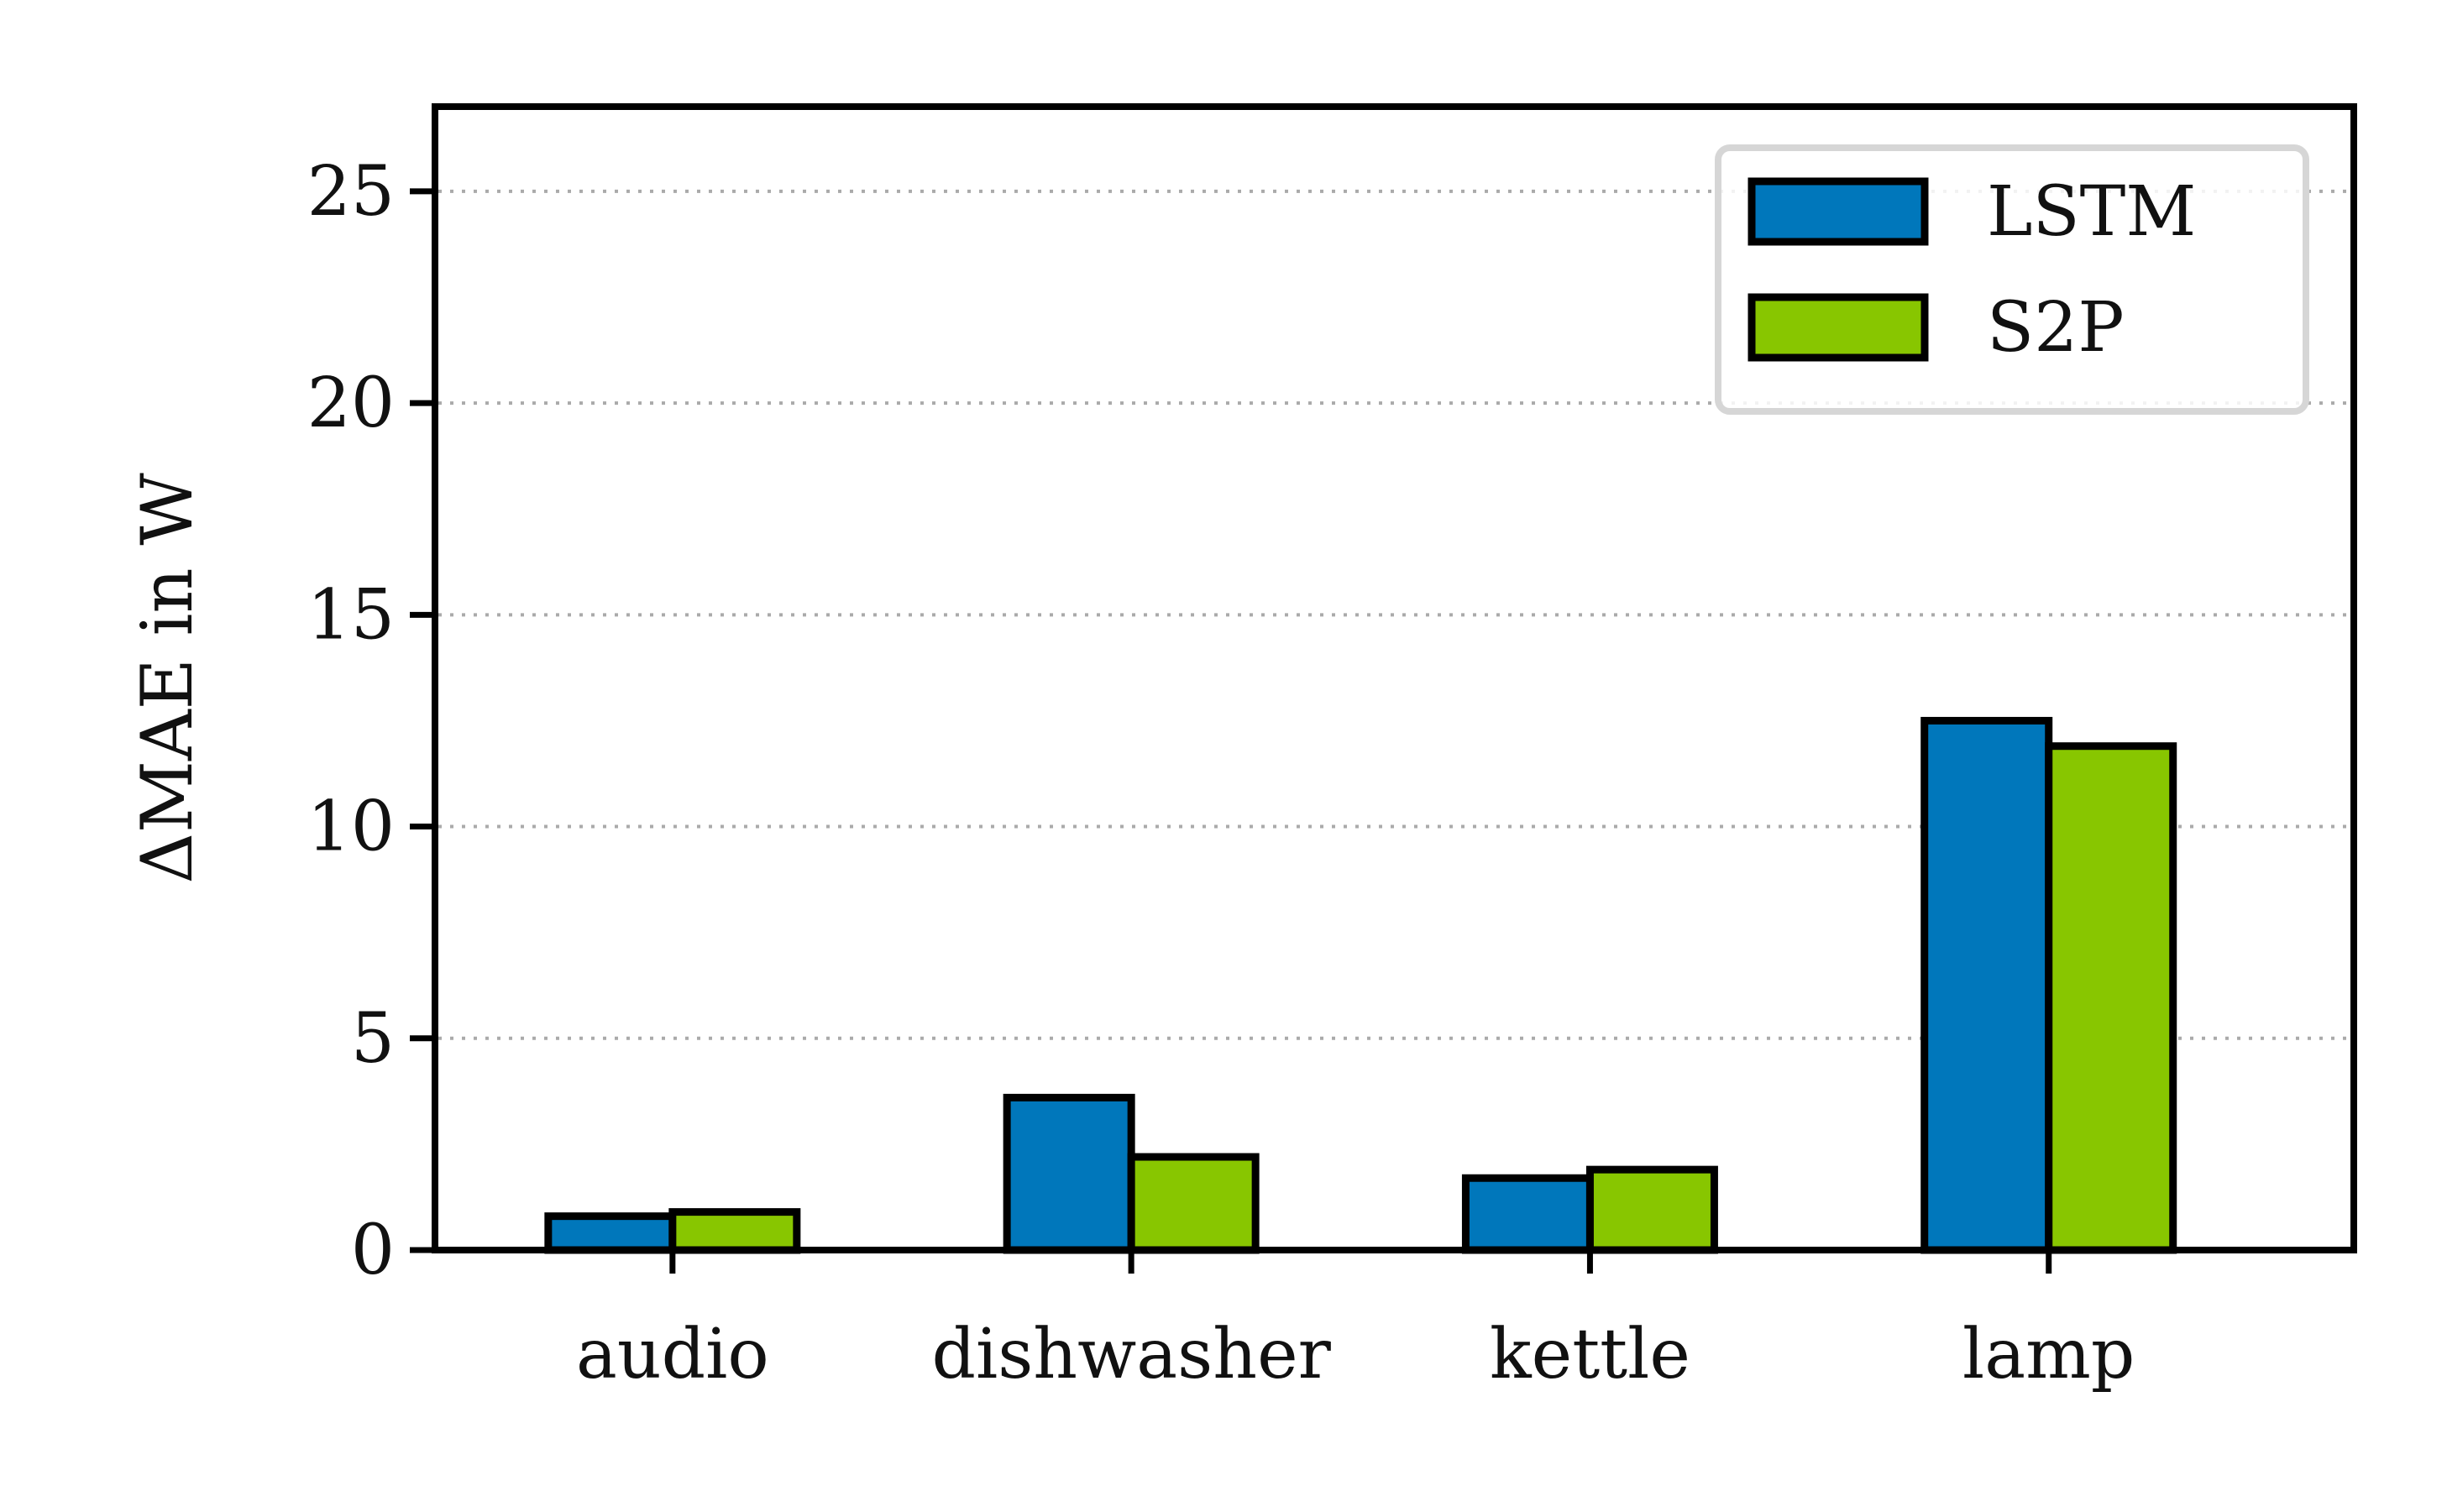 Image resolution: width=2447 pixels, height=1512 pixels. What do you see at coordinates (351, 615) in the screenshot?
I see `y-tick-label: 15` at bounding box center [351, 615].